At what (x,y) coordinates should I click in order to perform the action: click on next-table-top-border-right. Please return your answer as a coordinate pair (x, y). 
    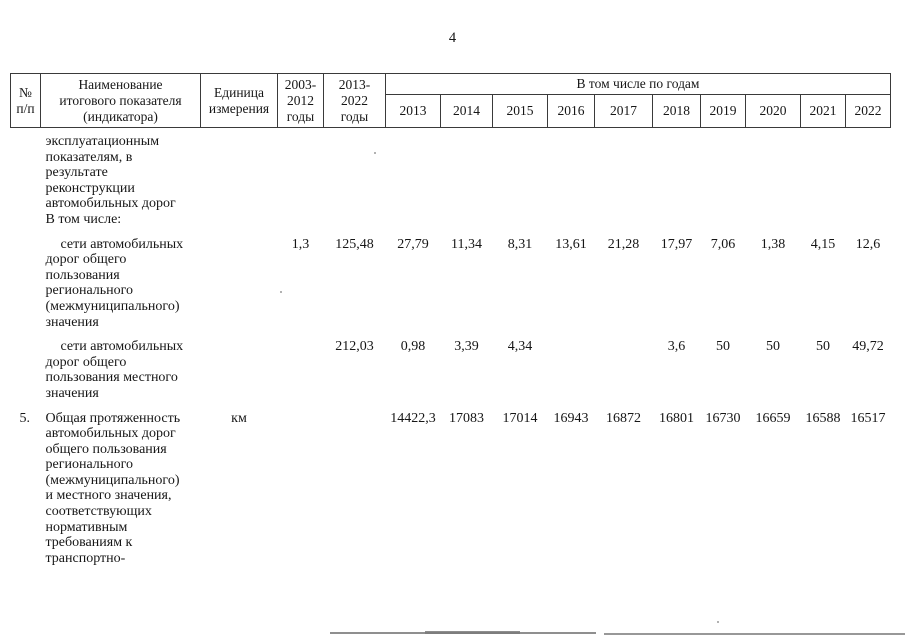
    Looking at the image, I should click on (754, 634).